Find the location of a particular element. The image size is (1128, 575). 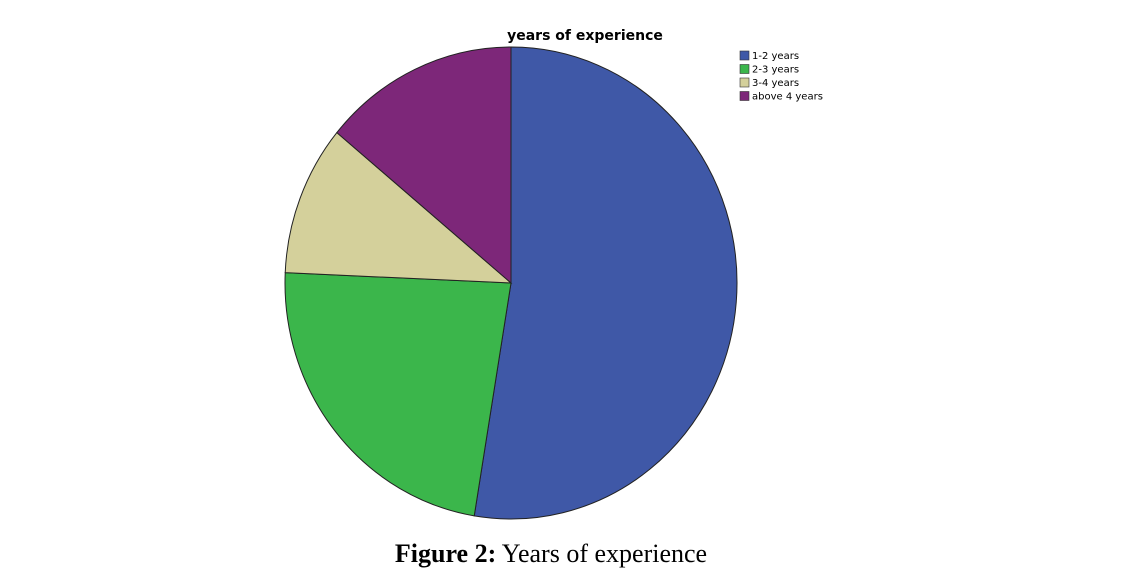

legend-label: above 4 years is located at coordinates (787, 97).